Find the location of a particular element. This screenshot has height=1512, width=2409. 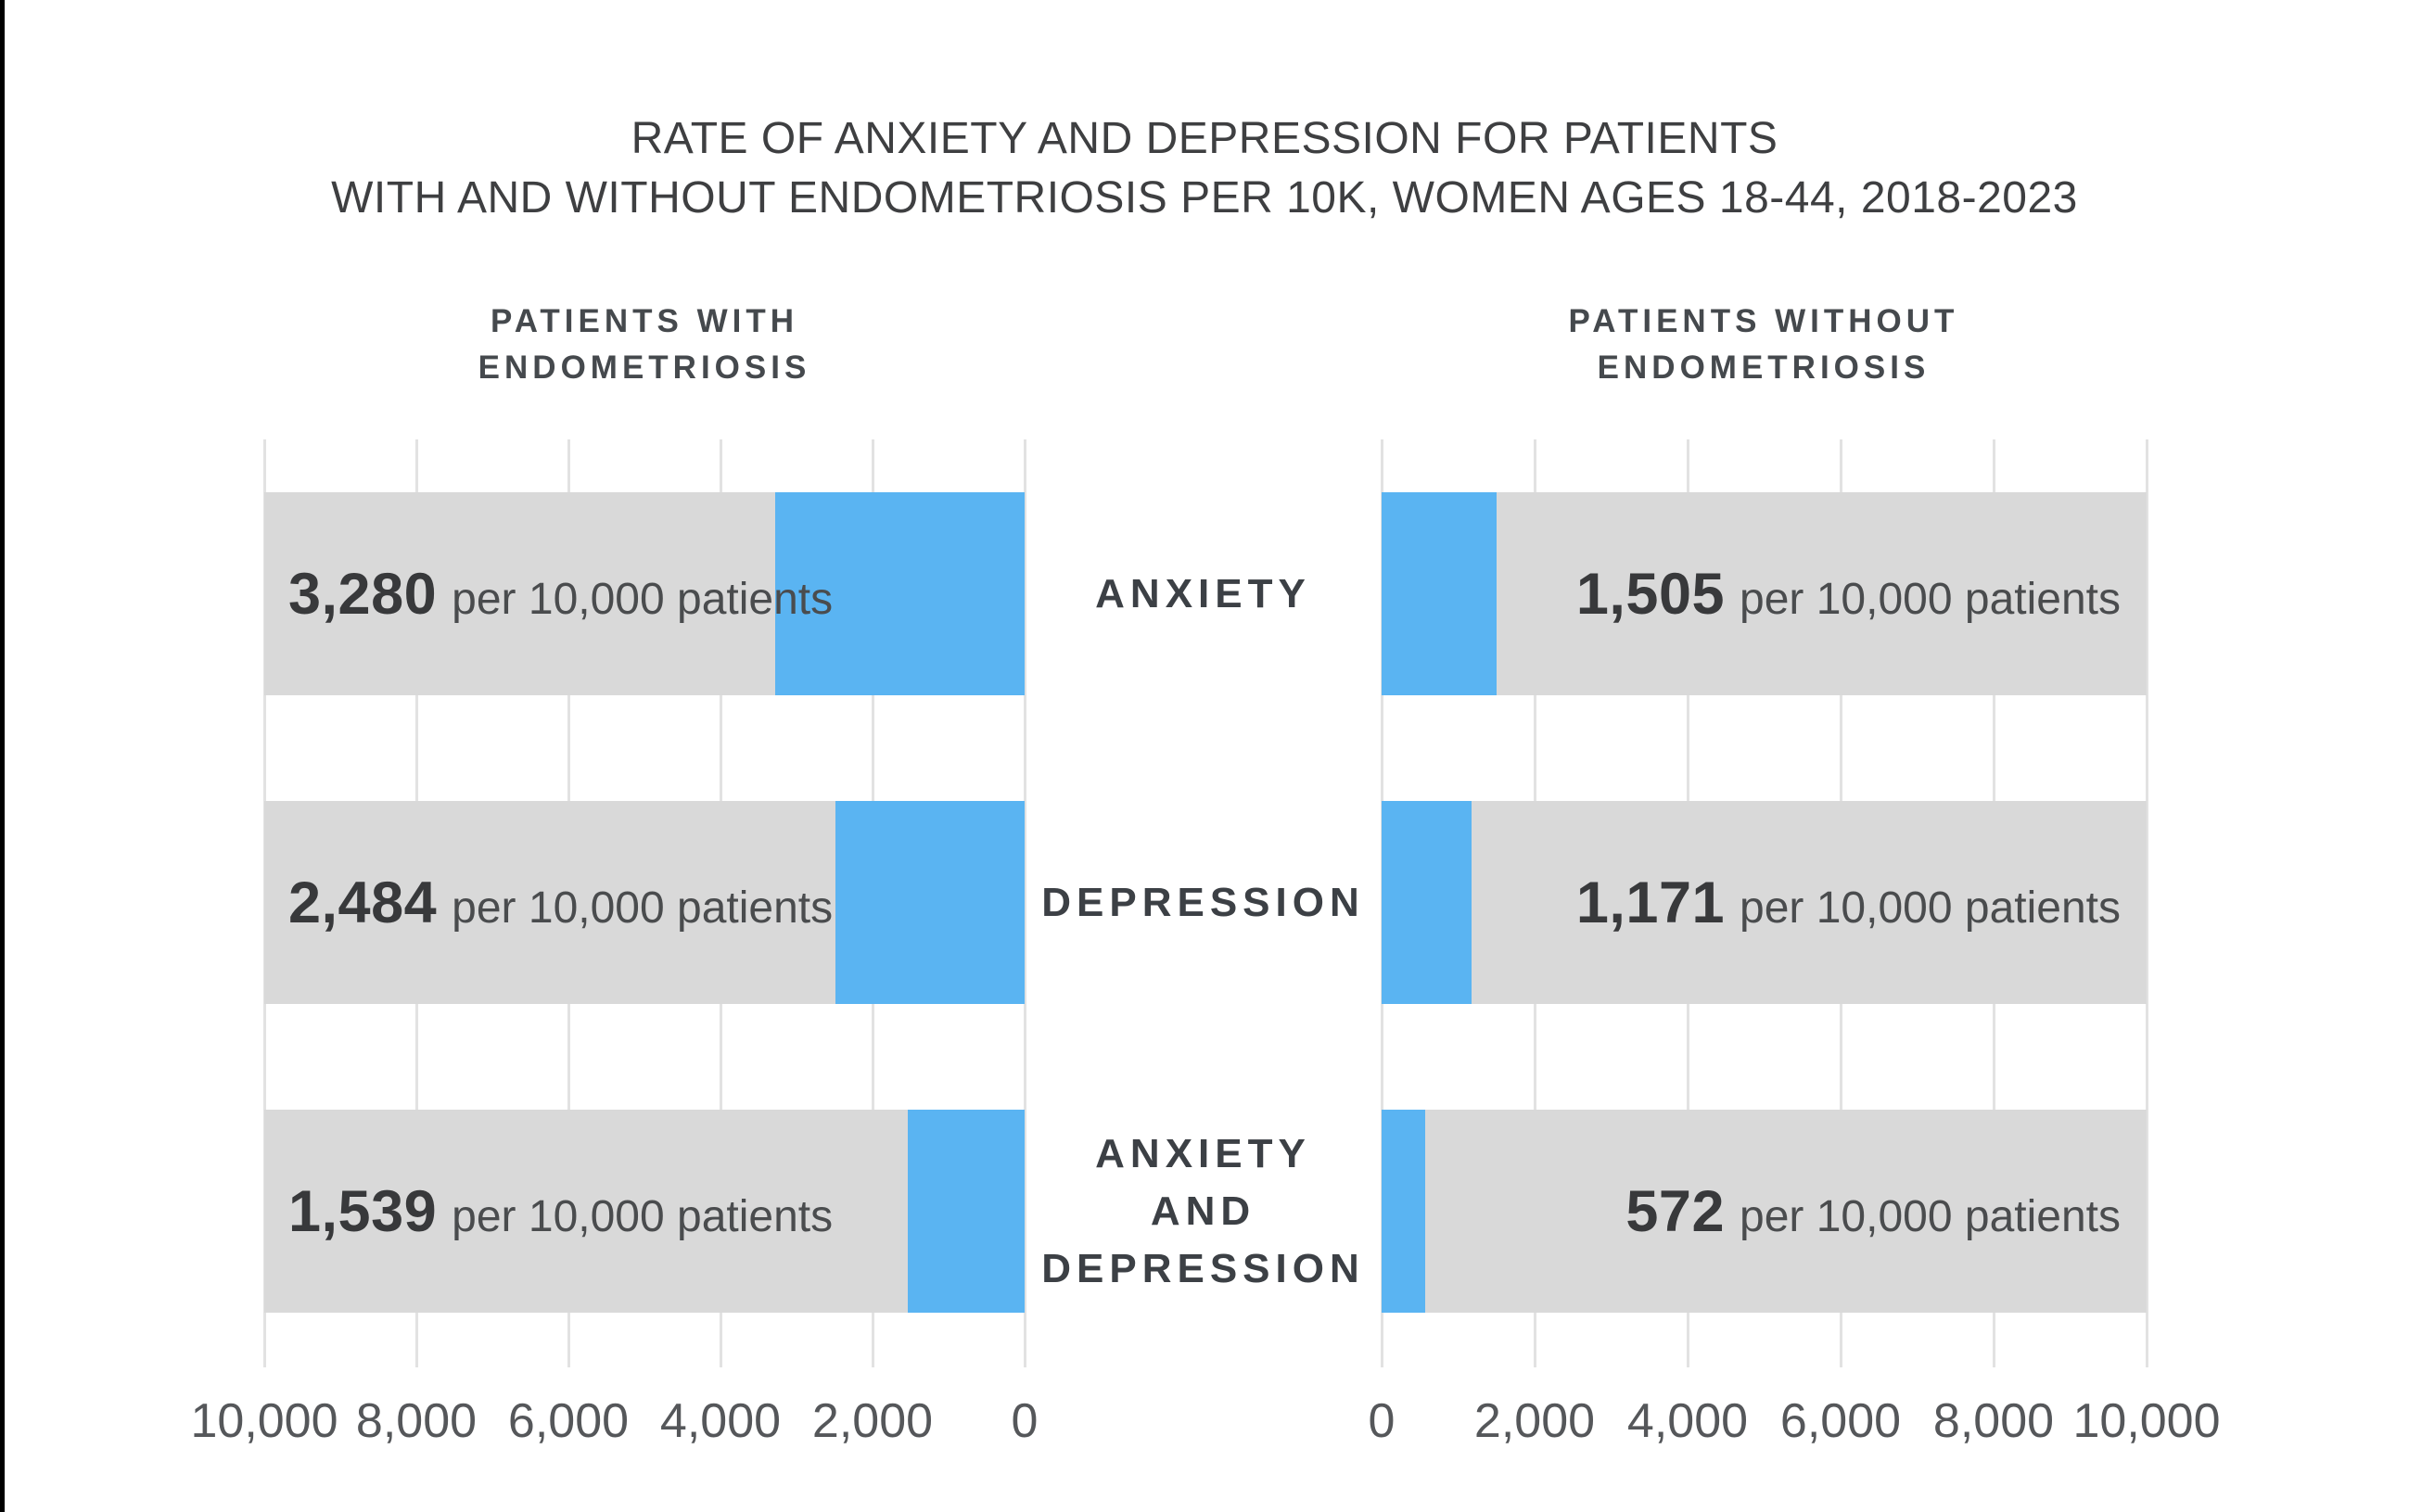

right-anxiety-bar: 1,505 per 10,000 patients is located at coordinates (1765, 593).